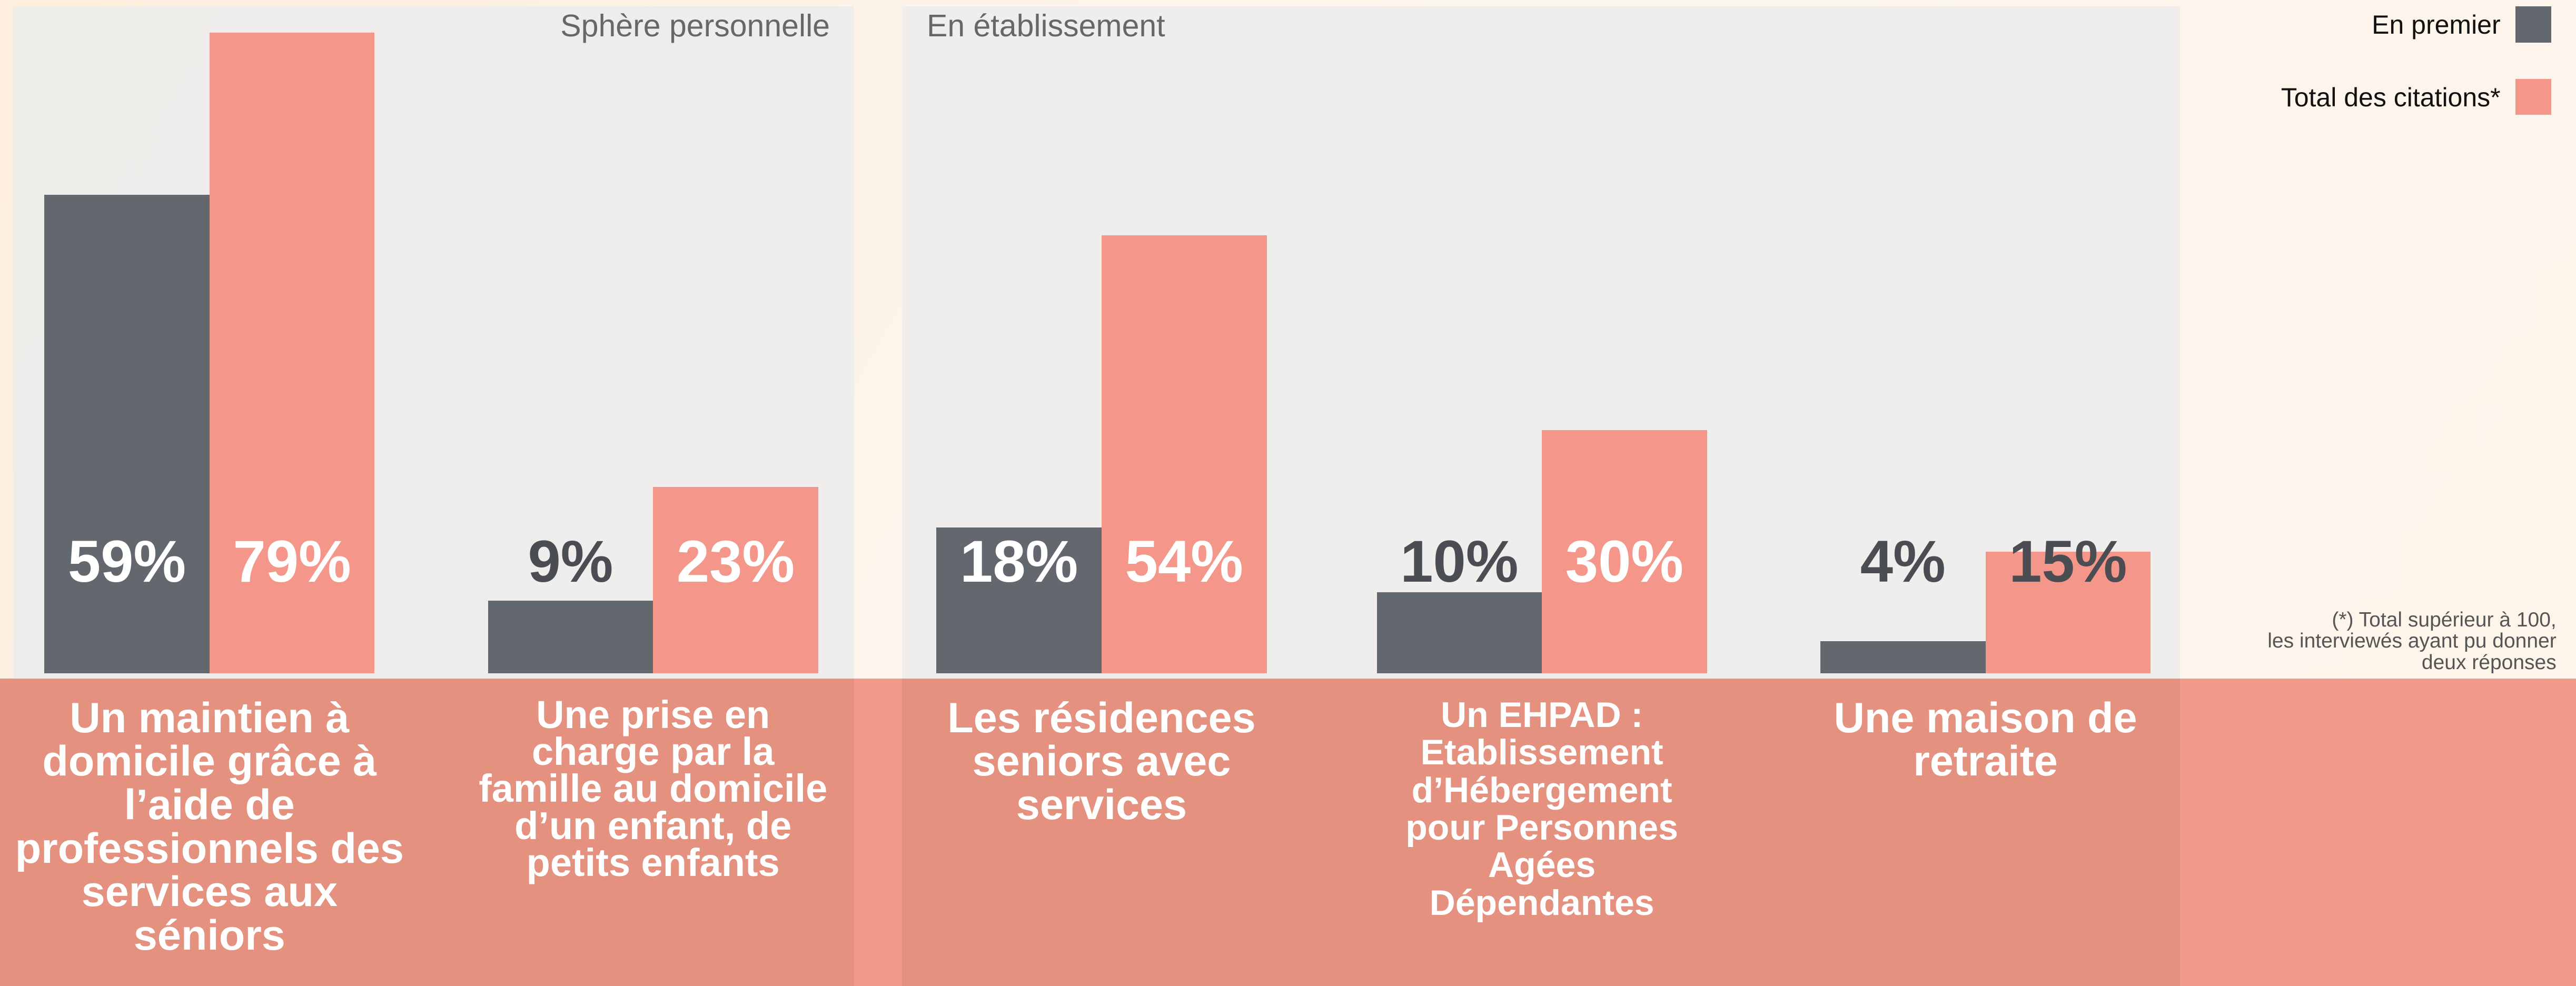 The height and width of the screenshot is (986, 2576). What do you see at coordinates (2068, 562) in the screenshot?
I see `value-label: 15%` at bounding box center [2068, 562].